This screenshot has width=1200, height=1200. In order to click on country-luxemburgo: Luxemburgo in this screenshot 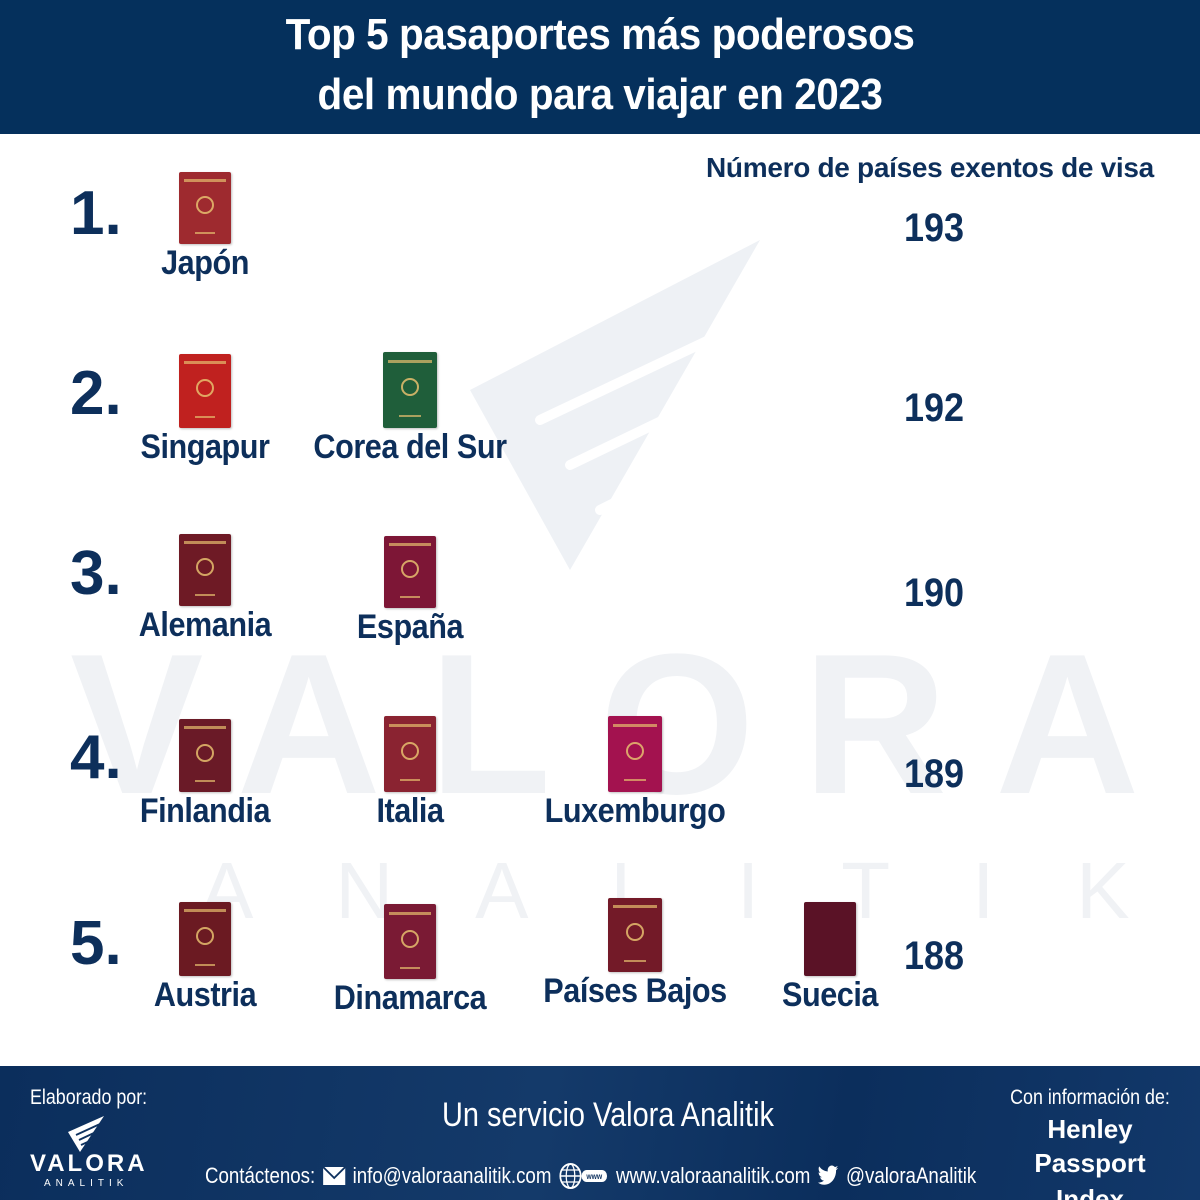, I will do `click(635, 773)`.